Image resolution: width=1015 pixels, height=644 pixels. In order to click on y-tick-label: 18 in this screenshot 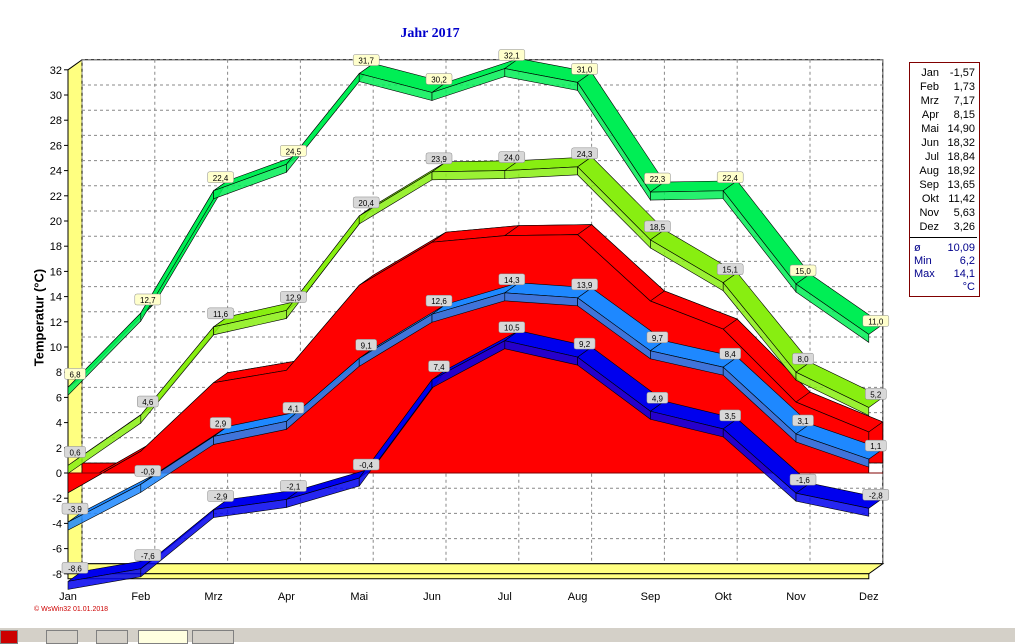, I will do `click(56, 247)`.